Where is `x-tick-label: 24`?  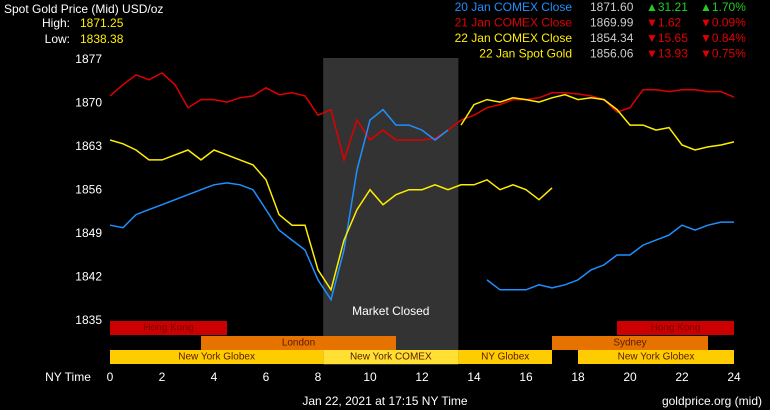 x-tick-label: 24 is located at coordinates (734, 377).